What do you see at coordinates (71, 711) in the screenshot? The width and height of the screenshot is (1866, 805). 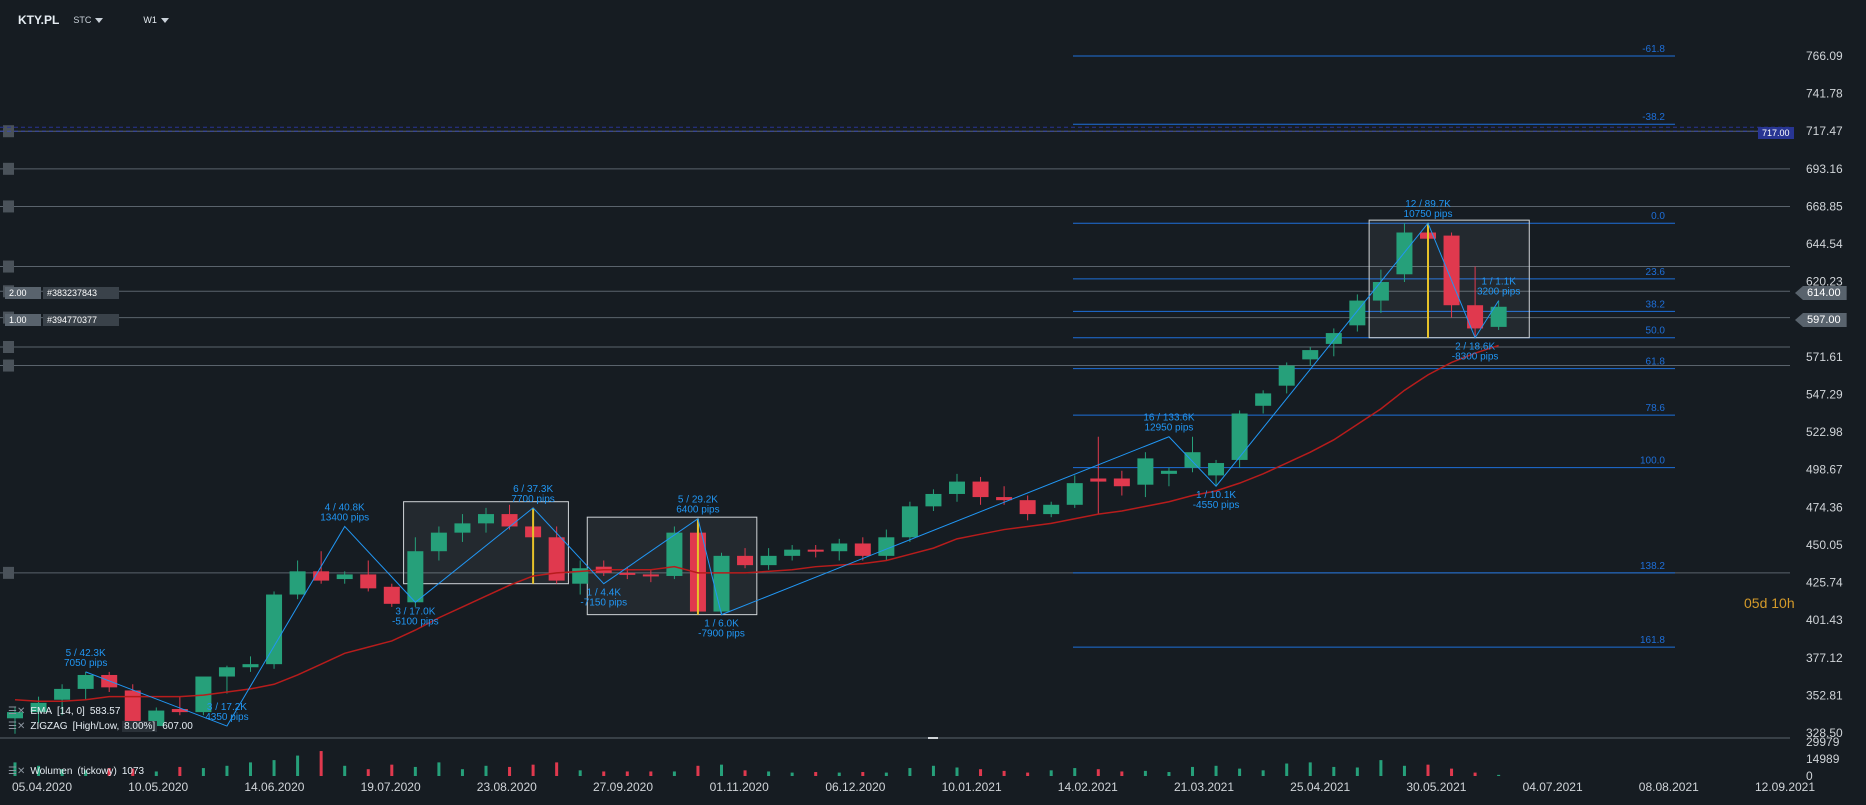 I see `indicator-params: [14, 0]` at bounding box center [71, 711].